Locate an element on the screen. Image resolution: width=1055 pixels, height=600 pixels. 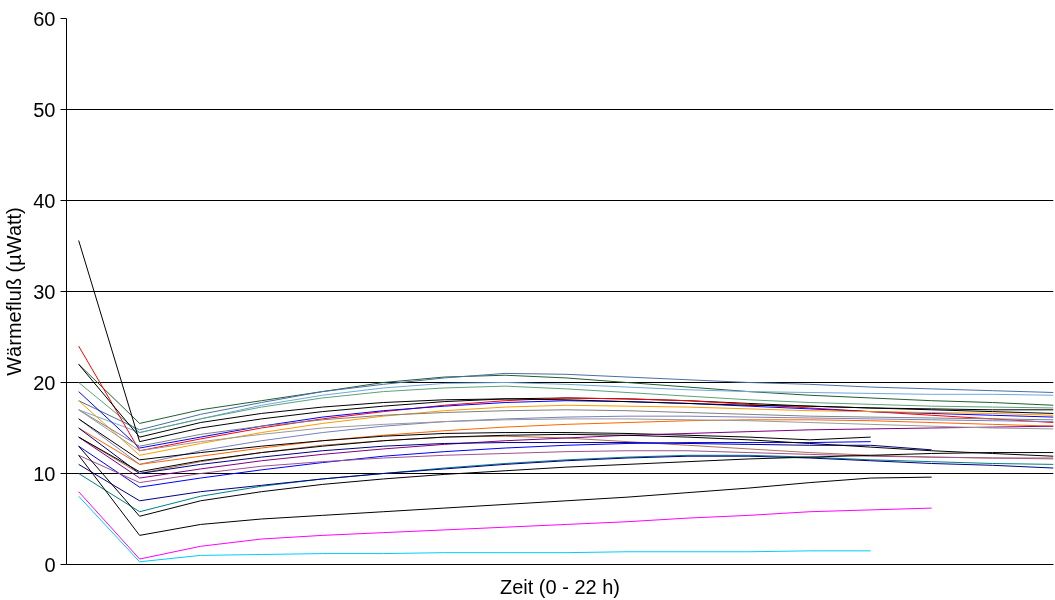
y-tick-label: 60 is located at coordinates (44, 18).